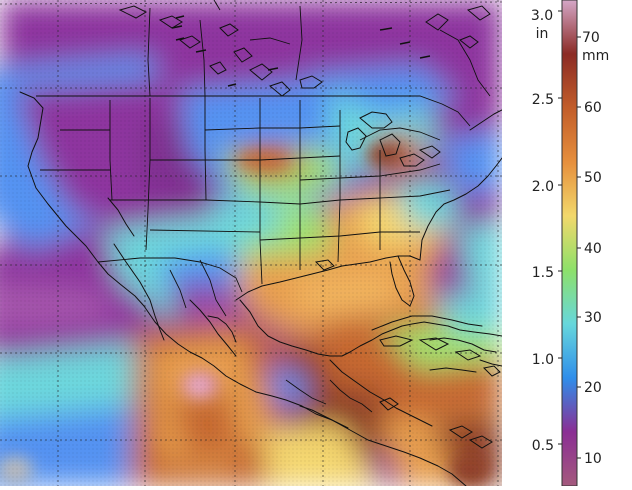  What do you see at coordinates (543, 100) in the screenshot?
I see `inch-tick-label-2-5: 2.5` at bounding box center [543, 100].